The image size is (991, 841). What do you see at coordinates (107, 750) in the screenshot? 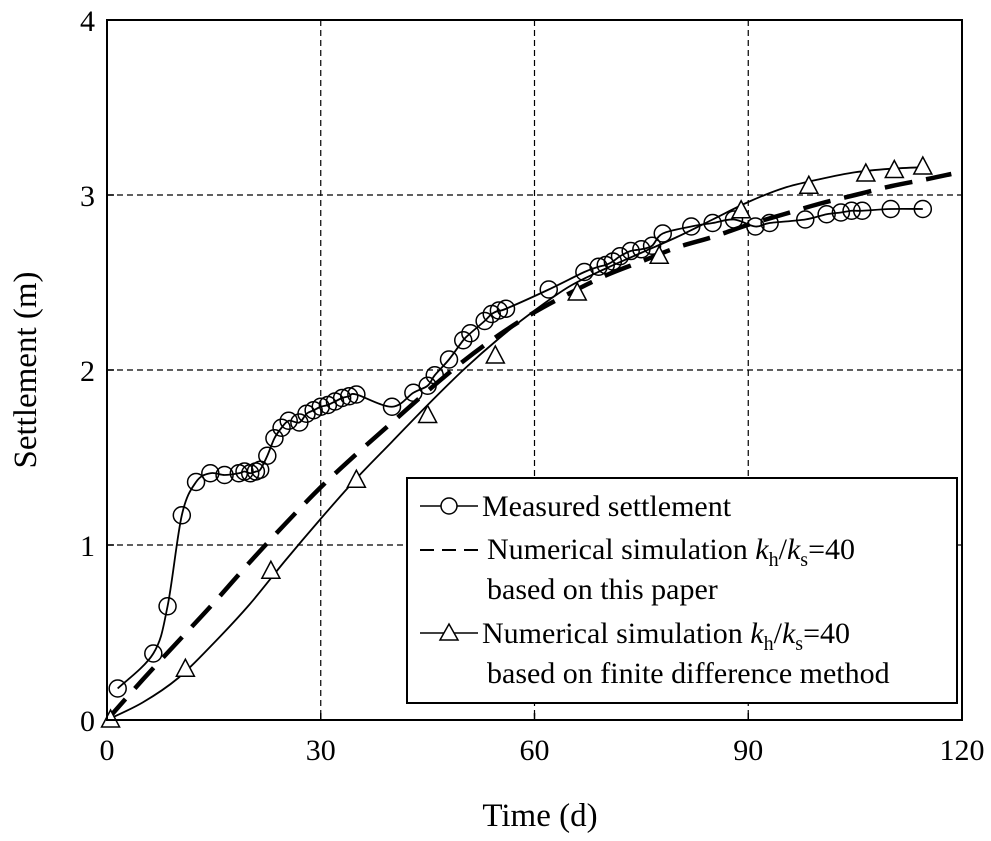
I see `x-tick-label: 0` at bounding box center [107, 750].